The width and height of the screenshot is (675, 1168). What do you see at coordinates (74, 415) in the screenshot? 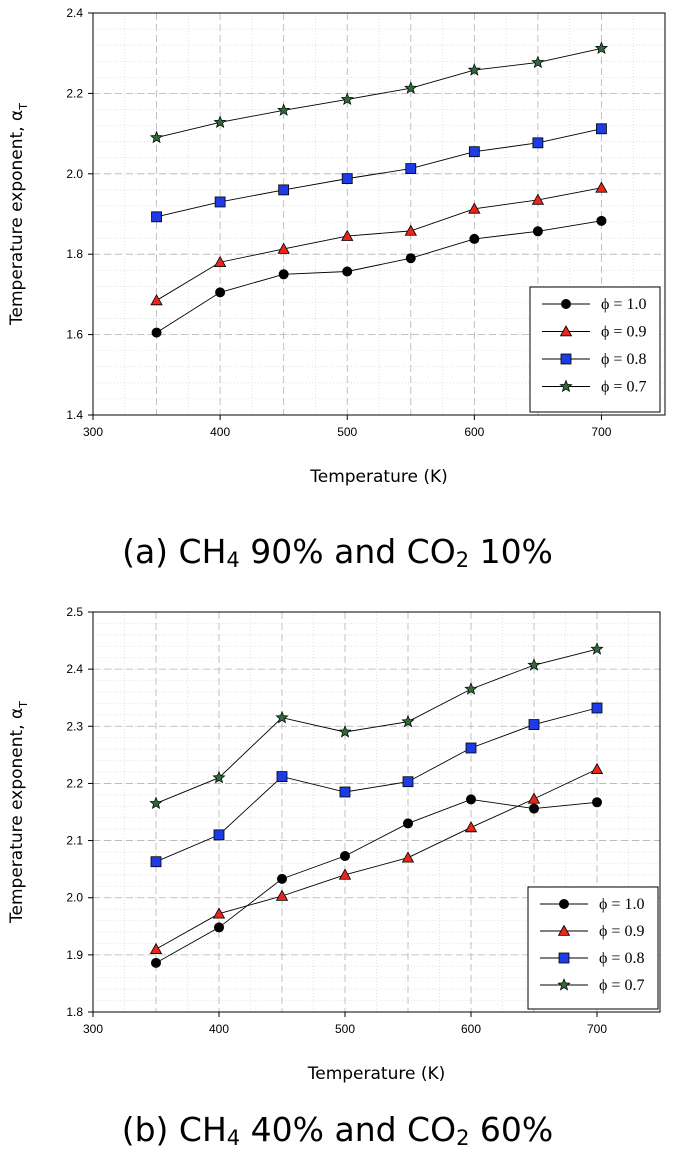
I see `chart-a-y-tick-label: 1.4` at bounding box center [74, 415].